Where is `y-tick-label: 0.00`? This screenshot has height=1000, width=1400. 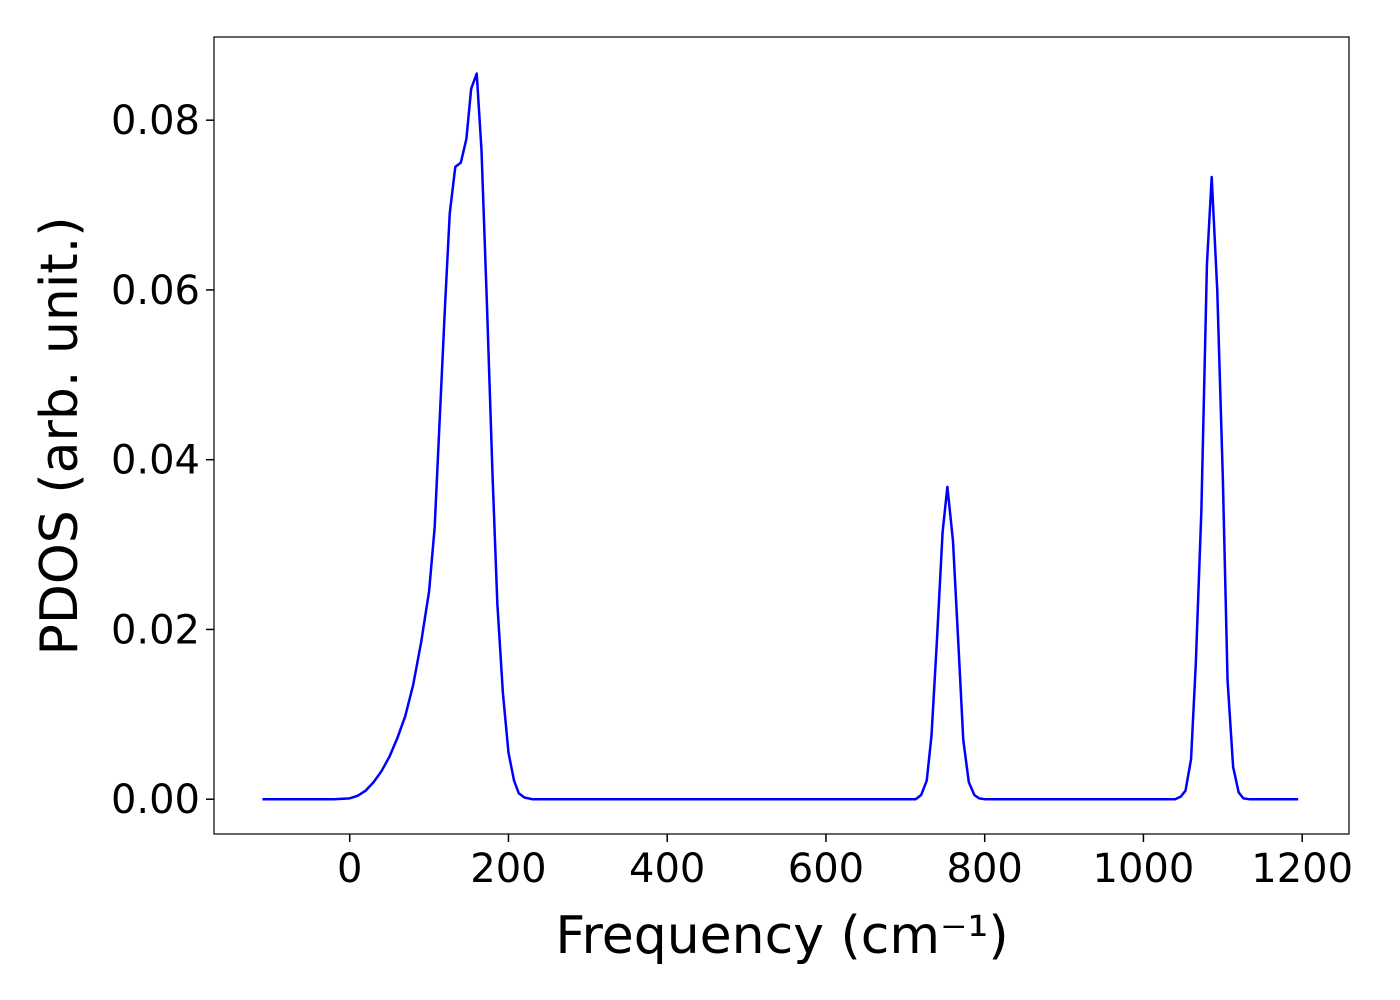
y-tick-label: 0.00 is located at coordinates (155, 800).